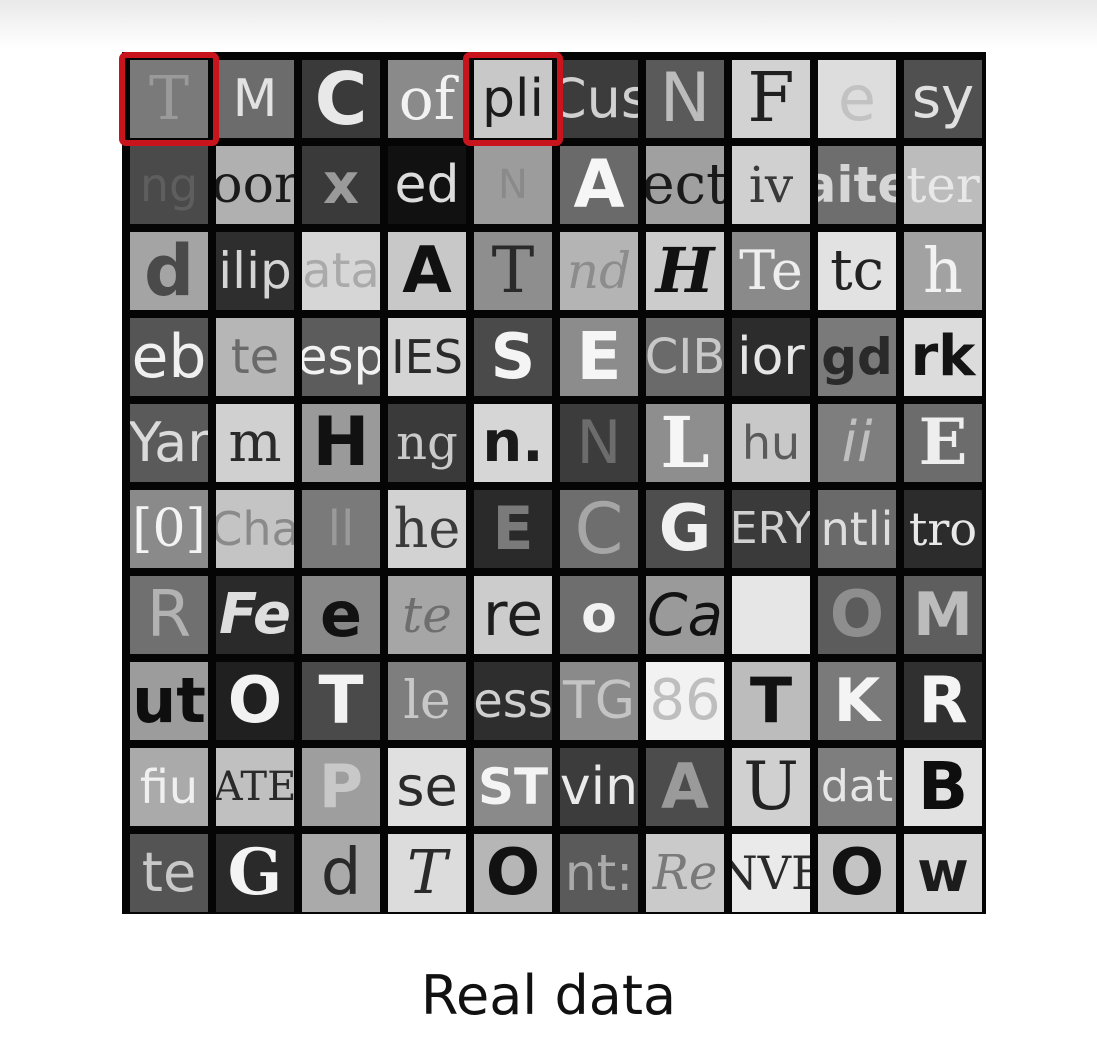  What do you see at coordinates (427, 787) in the screenshot?
I see `sample-tile: se` at bounding box center [427, 787].